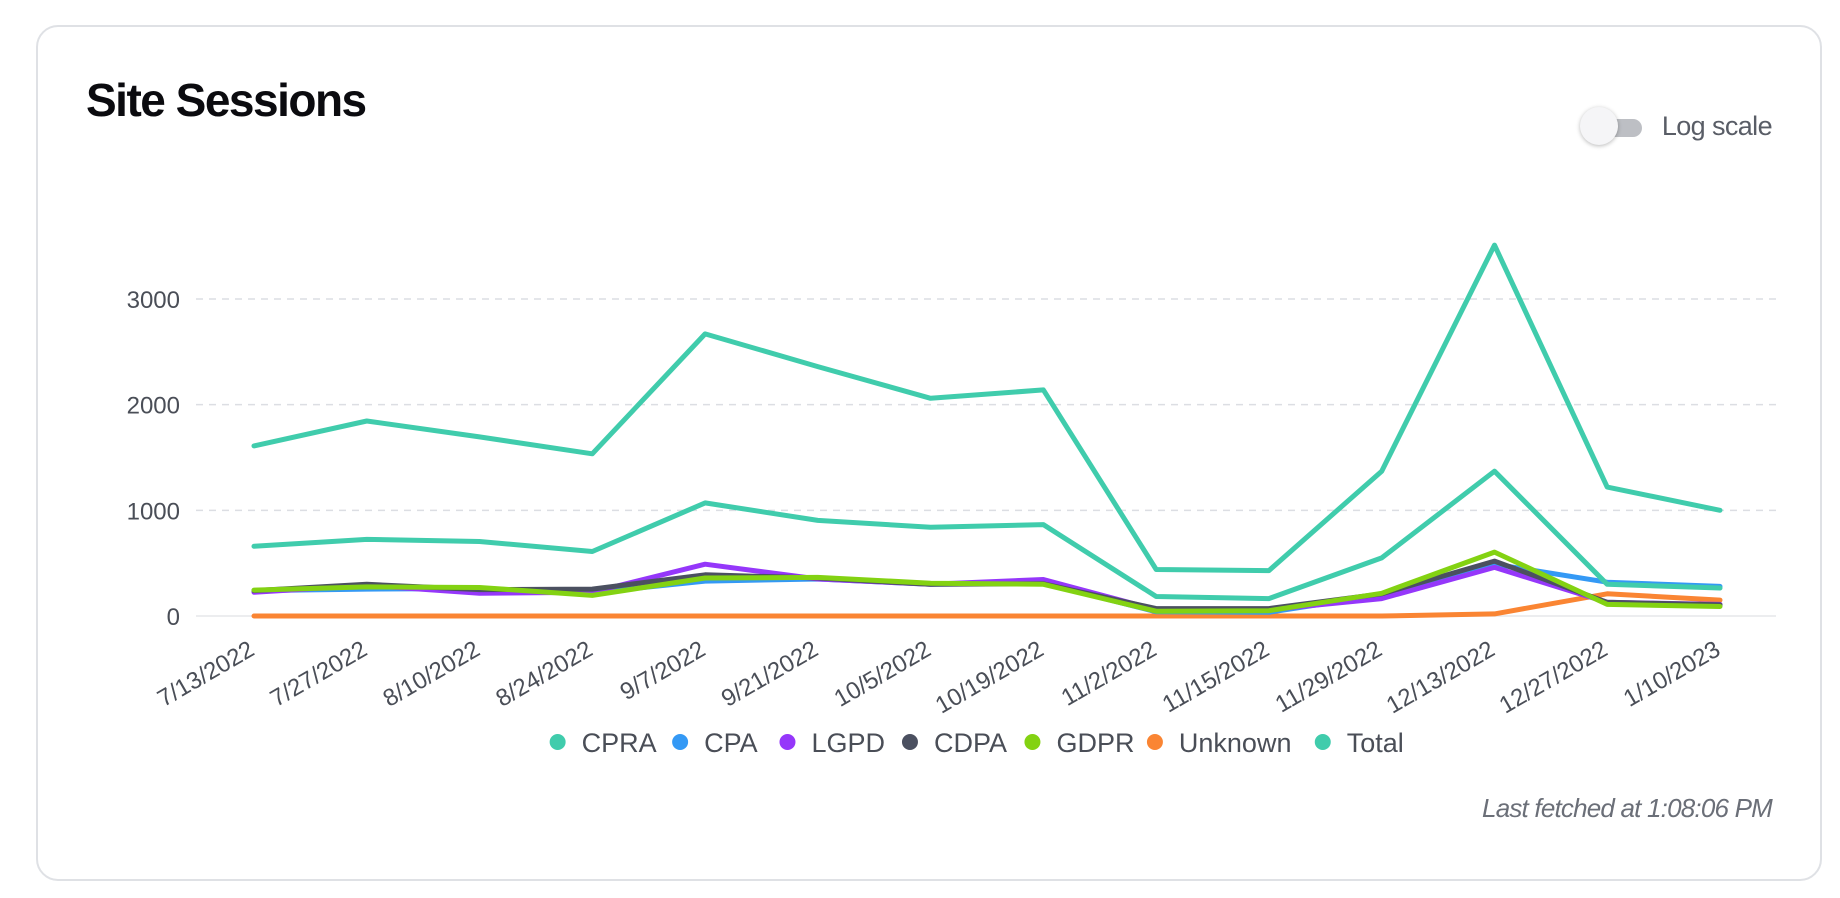 The image size is (1840, 898). I want to click on series-line-cpra, so click(987, 535).